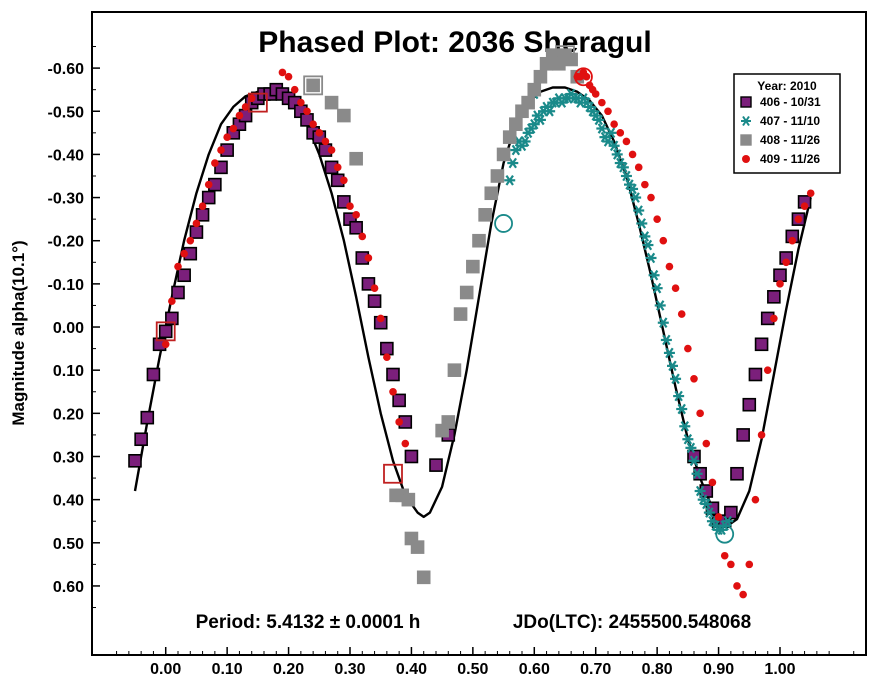  What do you see at coordinates (411, 669) in the screenshot?
I see `x-tick-label: 0.40` at bounding box center [411, 669].